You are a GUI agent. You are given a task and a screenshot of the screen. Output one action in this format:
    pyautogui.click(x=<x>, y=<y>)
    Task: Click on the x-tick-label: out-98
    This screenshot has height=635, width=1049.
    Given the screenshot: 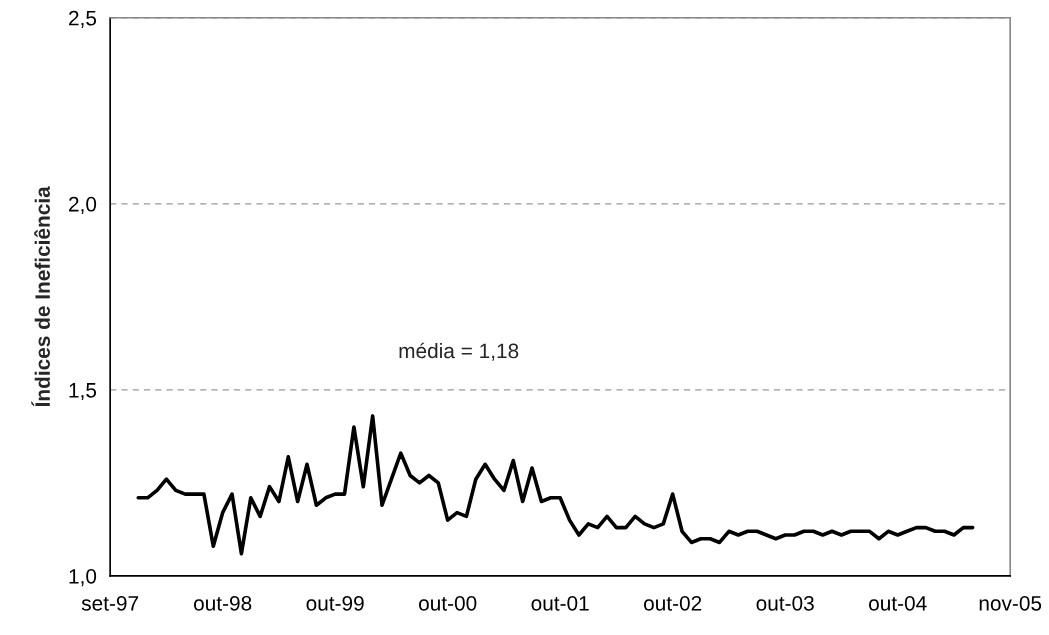 What is the action you would take?
    pyautogui.click(x=222, y=603)
    